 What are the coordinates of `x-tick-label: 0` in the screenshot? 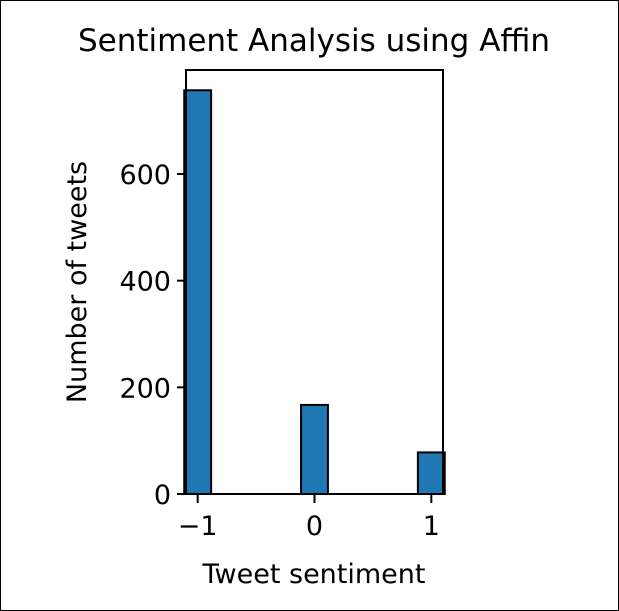 It's located at (314, 526).